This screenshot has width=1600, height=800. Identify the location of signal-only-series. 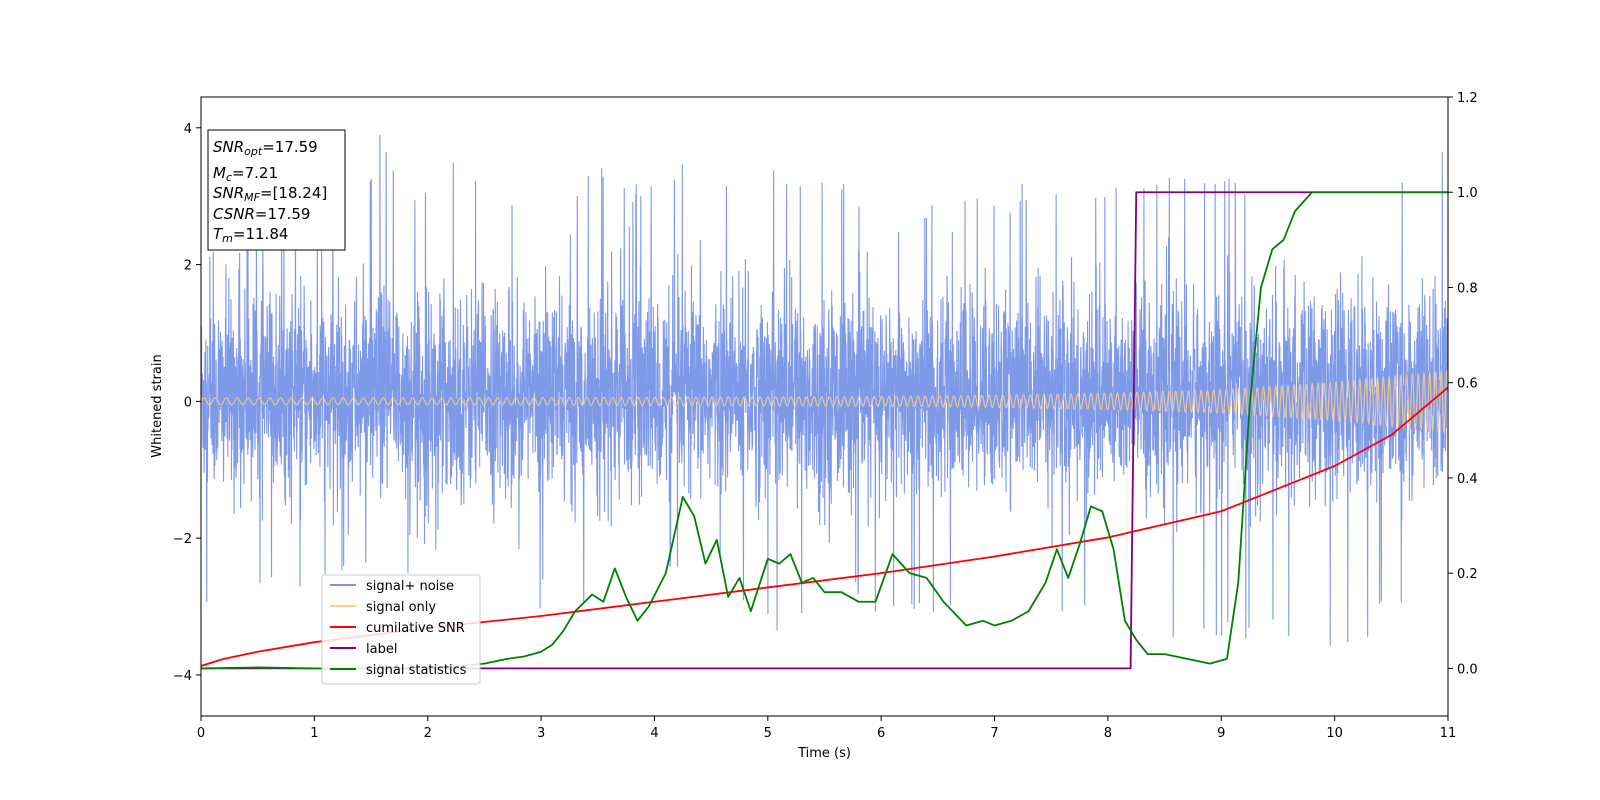
(824, 401).